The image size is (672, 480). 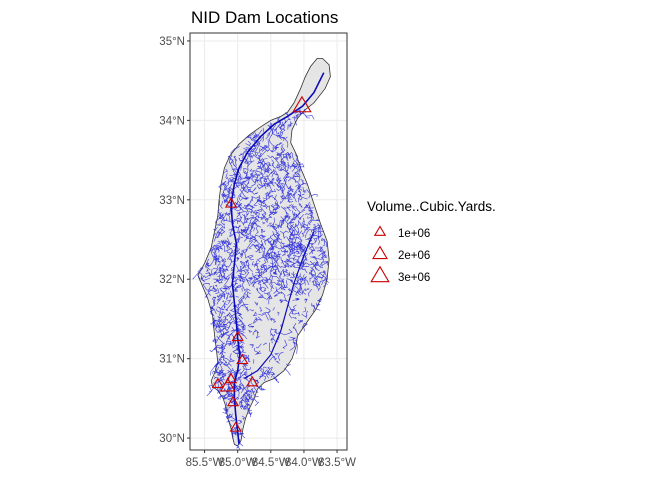 I want to click on x-tick-label-1: 85.0°W, so click(x=238, y=463).